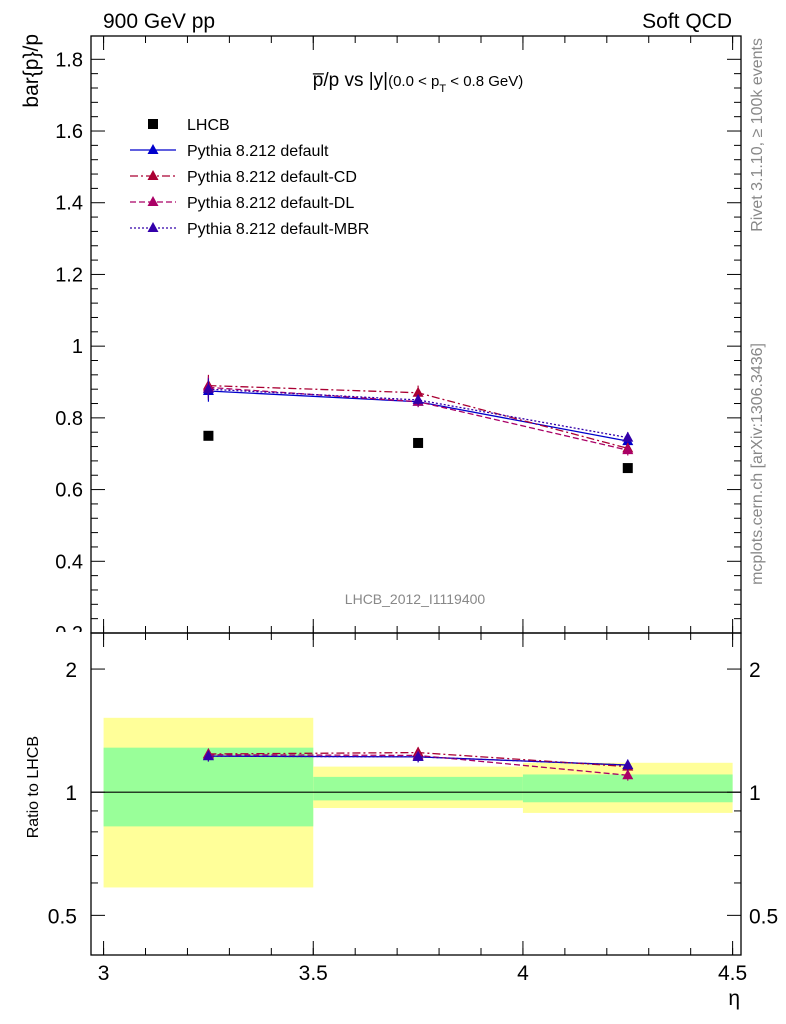 This screenshot has height=1024, width=786. I want to click on main-ytick-label: 0.6, so click(69, 491).